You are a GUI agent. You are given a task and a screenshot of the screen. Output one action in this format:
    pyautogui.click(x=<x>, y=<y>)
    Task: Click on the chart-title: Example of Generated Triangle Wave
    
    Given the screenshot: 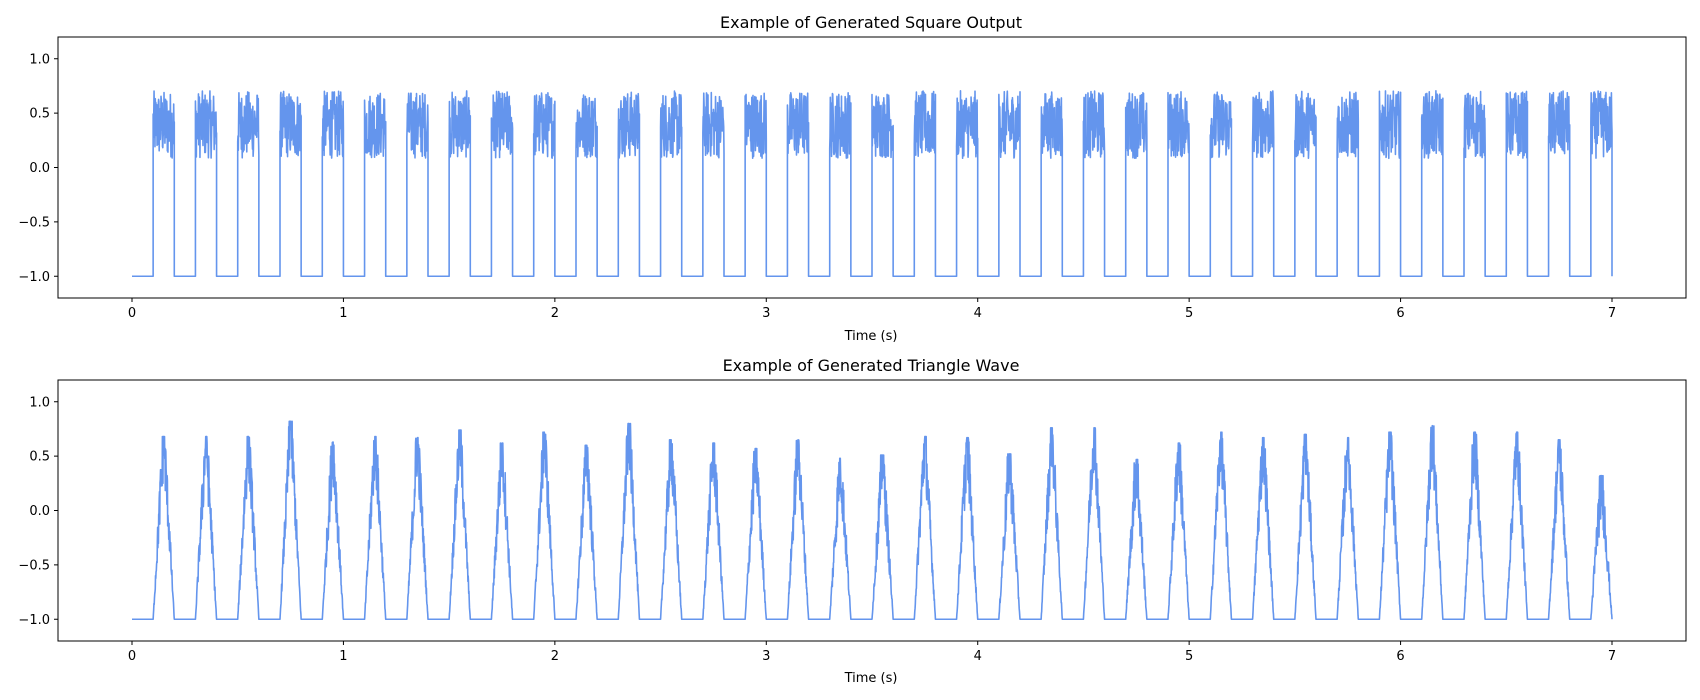 What is the action you would take?
    pyautogui.click(x=871, y=365)
    